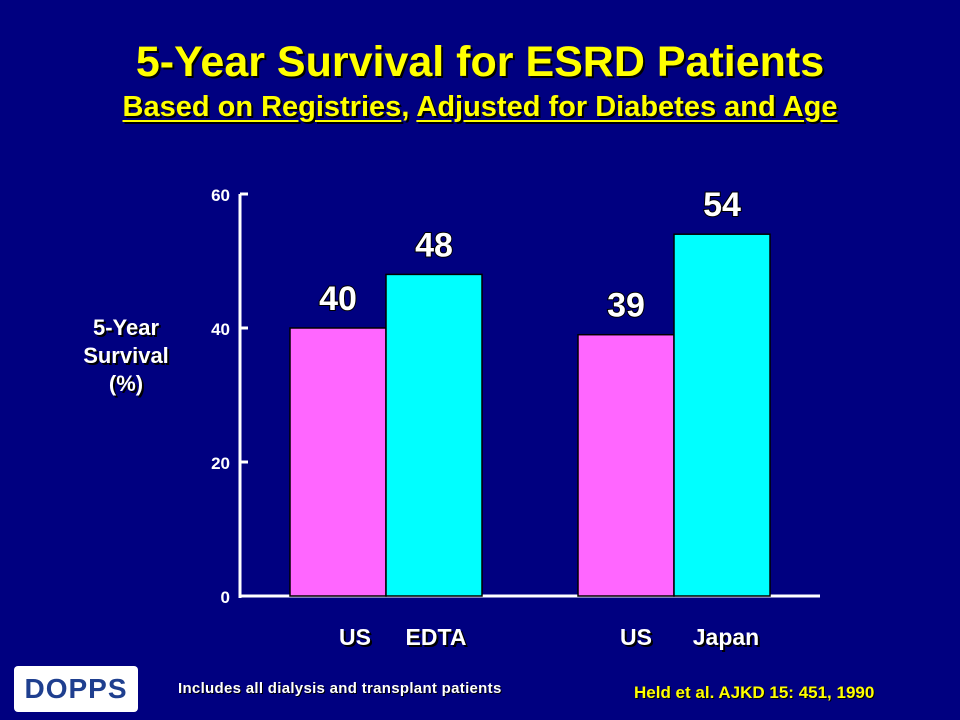 This screenshot has height=720, width=960. Describe the element at coordinates (338, 299) in the screenshot. I see `data-label-us-0: 40` at that location.